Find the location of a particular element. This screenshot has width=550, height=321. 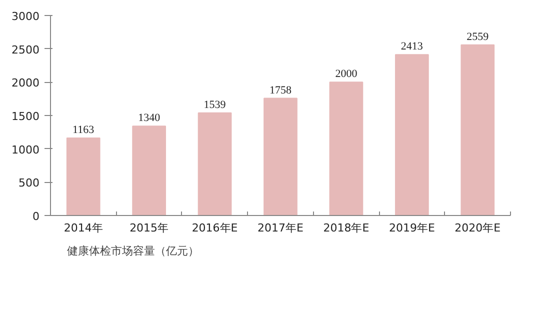

x-tick-label: 2020年E is located at coordinates (477, 228).